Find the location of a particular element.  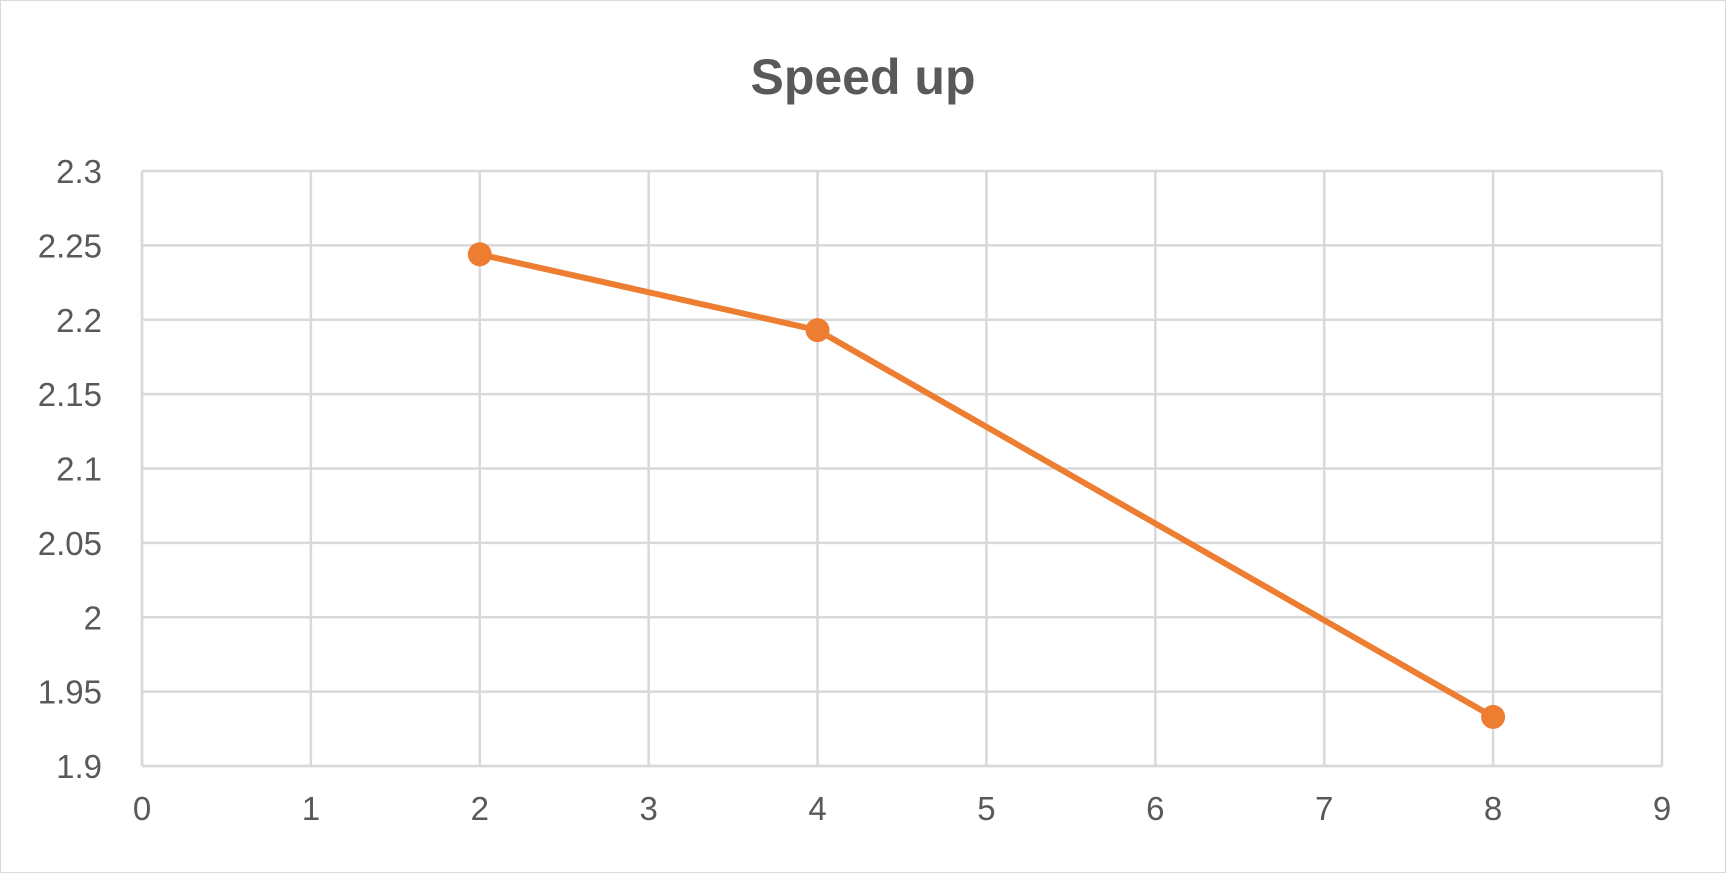

y-tick-label: 2.05 is located at coordinates (70, 543).